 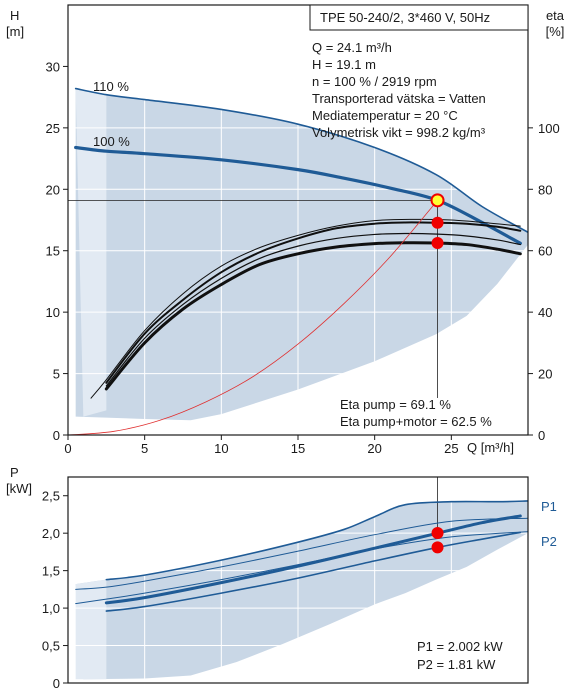 What do you see at coordinates (56, 435) in the screenshot?
I see `y-tick-label: 0` at bounding box center [56, 435].